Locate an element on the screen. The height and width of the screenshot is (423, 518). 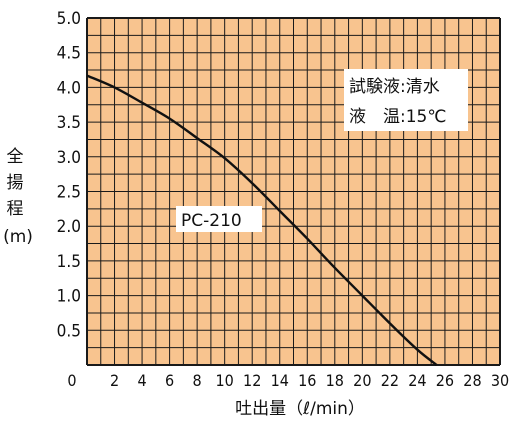
test-conditions-note: 試験液:清水 液 温:15℃ is located at coordinates (406, 100).